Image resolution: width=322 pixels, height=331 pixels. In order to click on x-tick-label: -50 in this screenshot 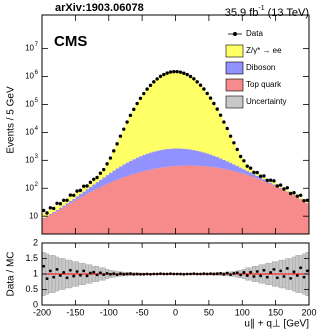, I will do `click(142, 312)`.